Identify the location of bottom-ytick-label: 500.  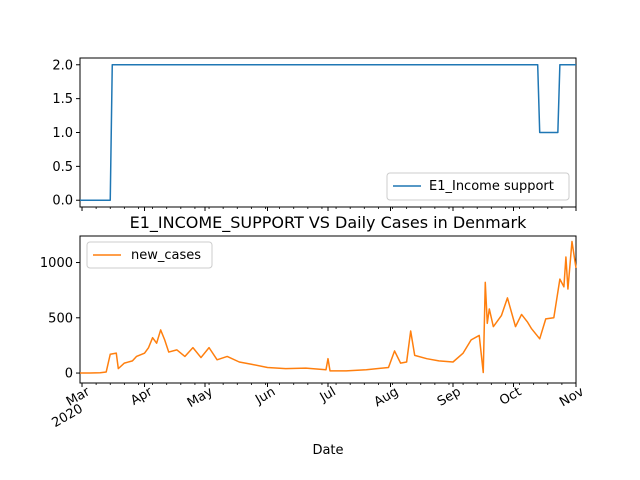
(60, 318).